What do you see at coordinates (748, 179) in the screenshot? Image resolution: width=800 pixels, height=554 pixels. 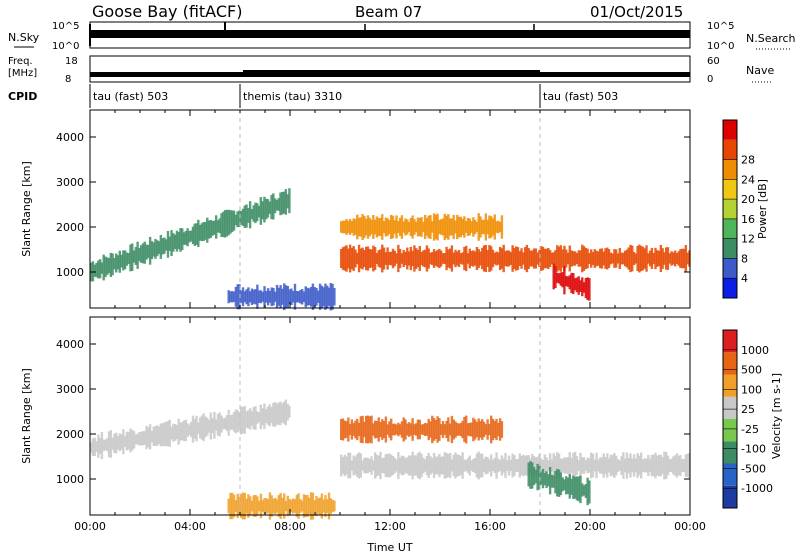 I see `colorbar-tick-label: 24` at bounding box center [748, 179].